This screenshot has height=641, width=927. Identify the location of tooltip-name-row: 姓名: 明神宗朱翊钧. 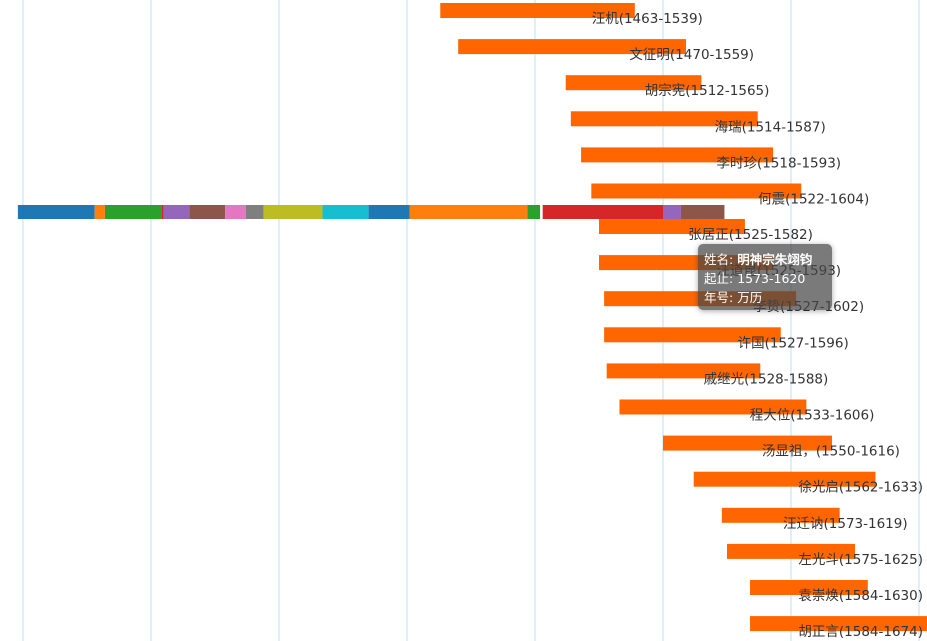
(758, 259).